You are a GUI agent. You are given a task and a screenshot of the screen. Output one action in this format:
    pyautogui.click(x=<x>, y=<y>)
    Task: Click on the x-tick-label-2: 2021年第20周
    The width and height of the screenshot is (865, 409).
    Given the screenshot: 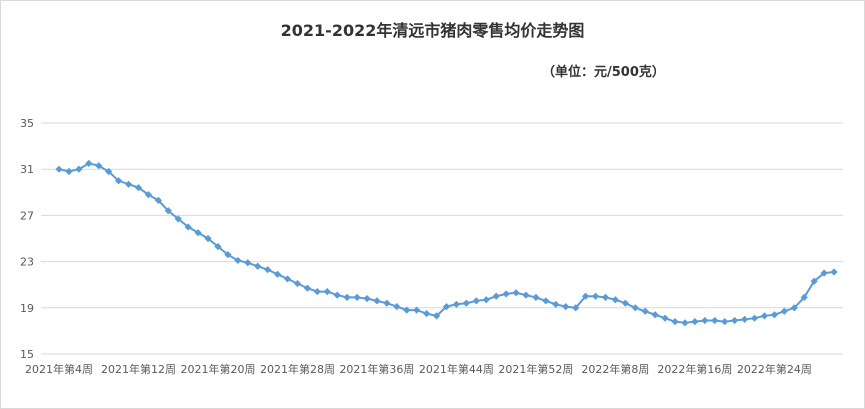 What is the action you would take?
    pyautogui.click(x=217, y=369)
    